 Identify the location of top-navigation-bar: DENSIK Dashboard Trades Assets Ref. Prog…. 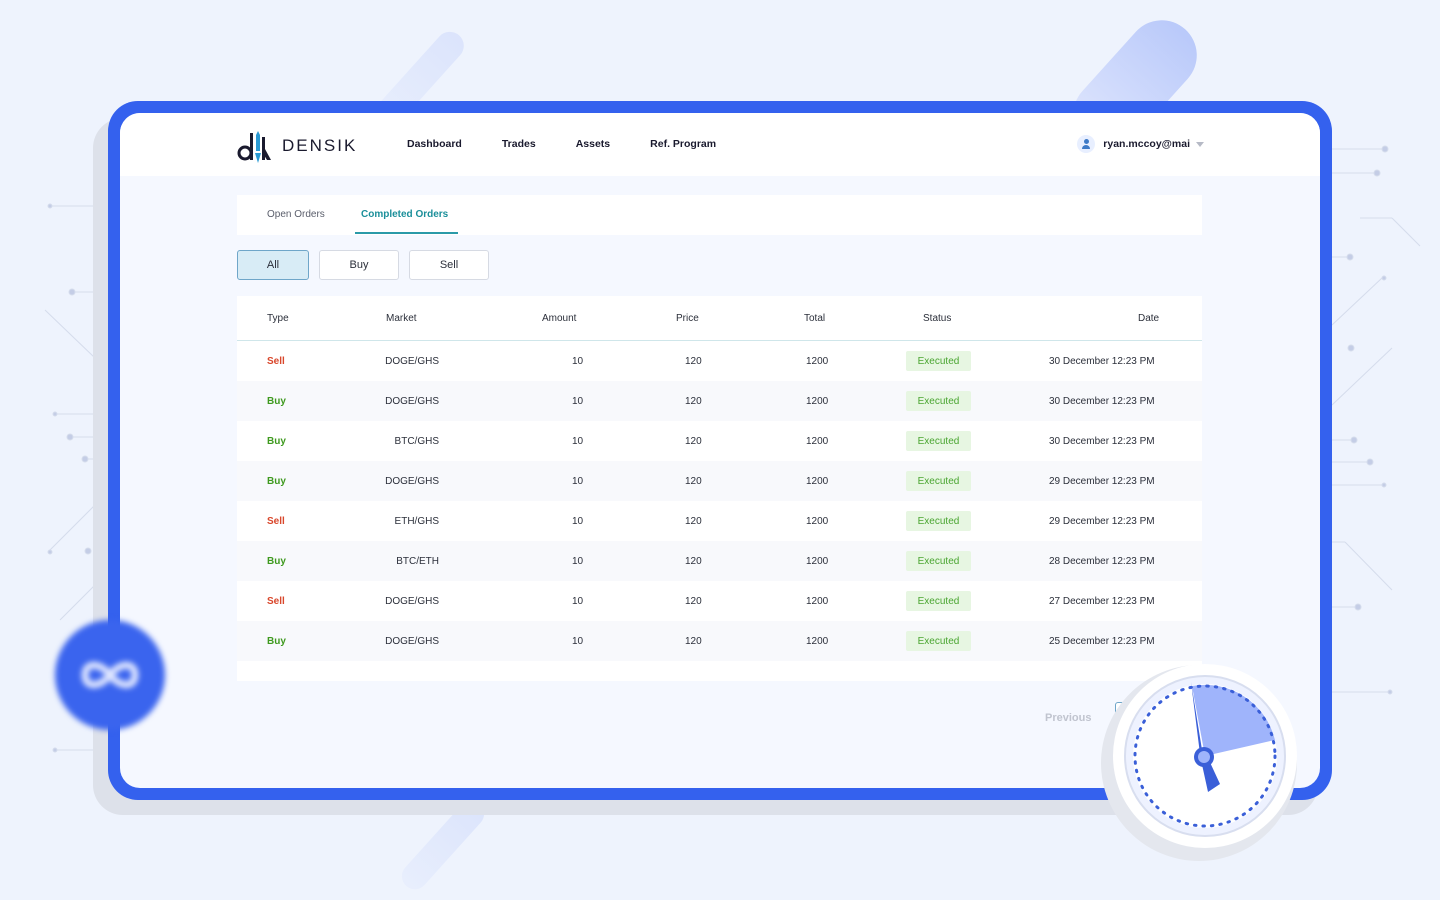
(720, 144).